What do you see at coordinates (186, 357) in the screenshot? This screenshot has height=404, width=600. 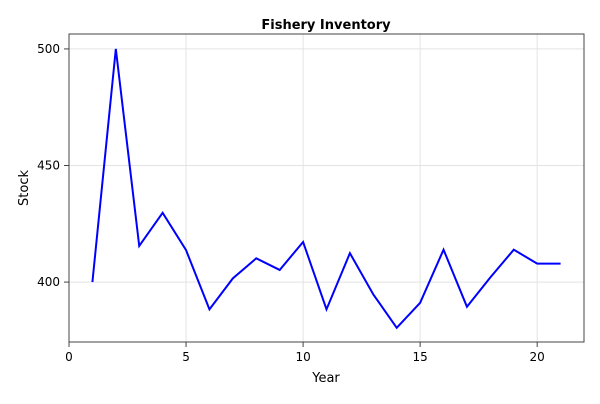 I see `x-tick-label: 5` at bounding box center [186, 357].